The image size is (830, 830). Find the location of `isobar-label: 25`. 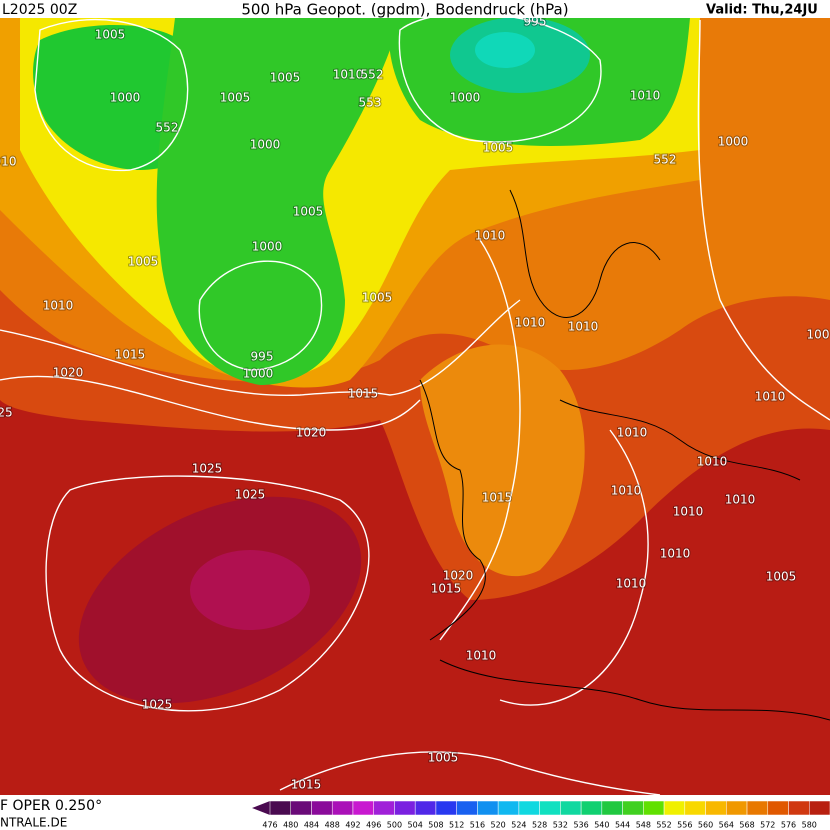

isobar-label: 25 is located at coordinates (6, 413).